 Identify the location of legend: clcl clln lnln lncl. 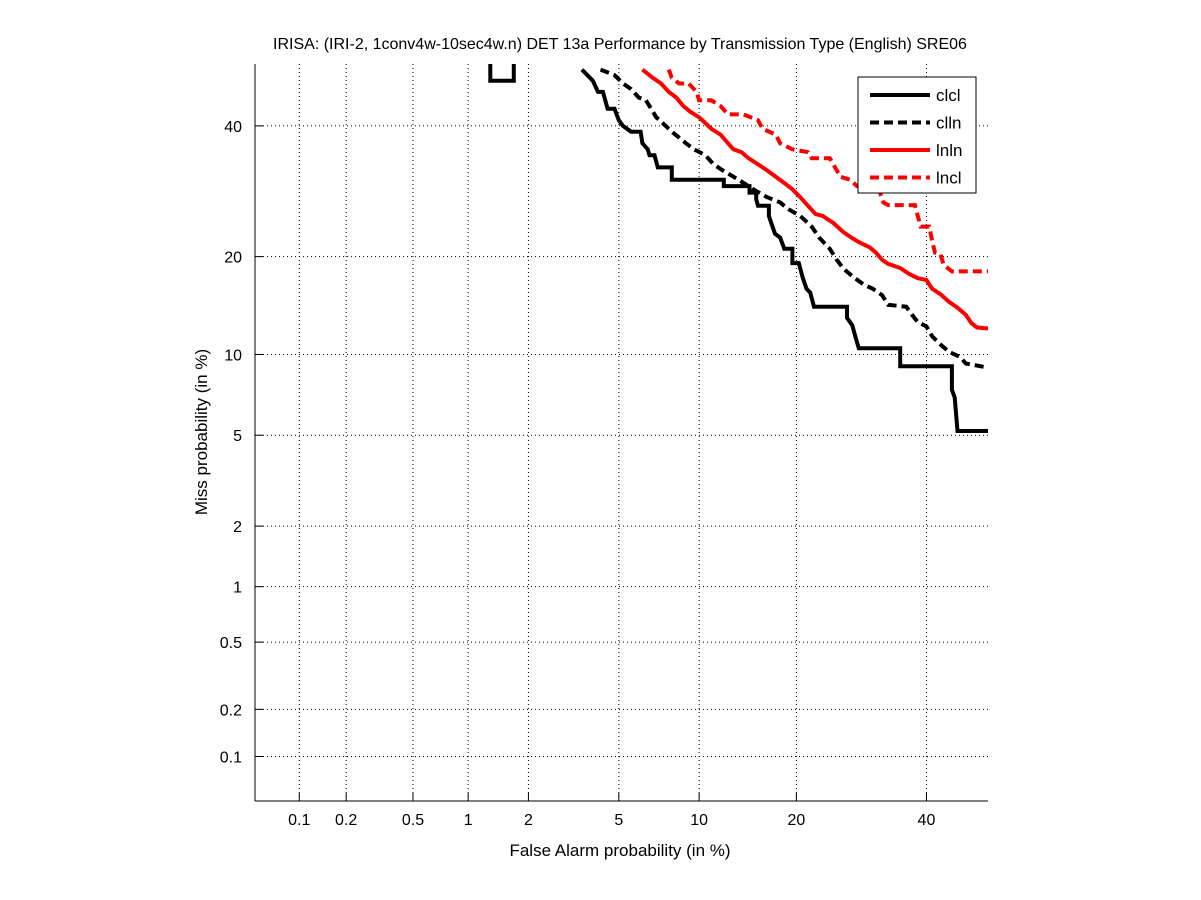
(917, 135).